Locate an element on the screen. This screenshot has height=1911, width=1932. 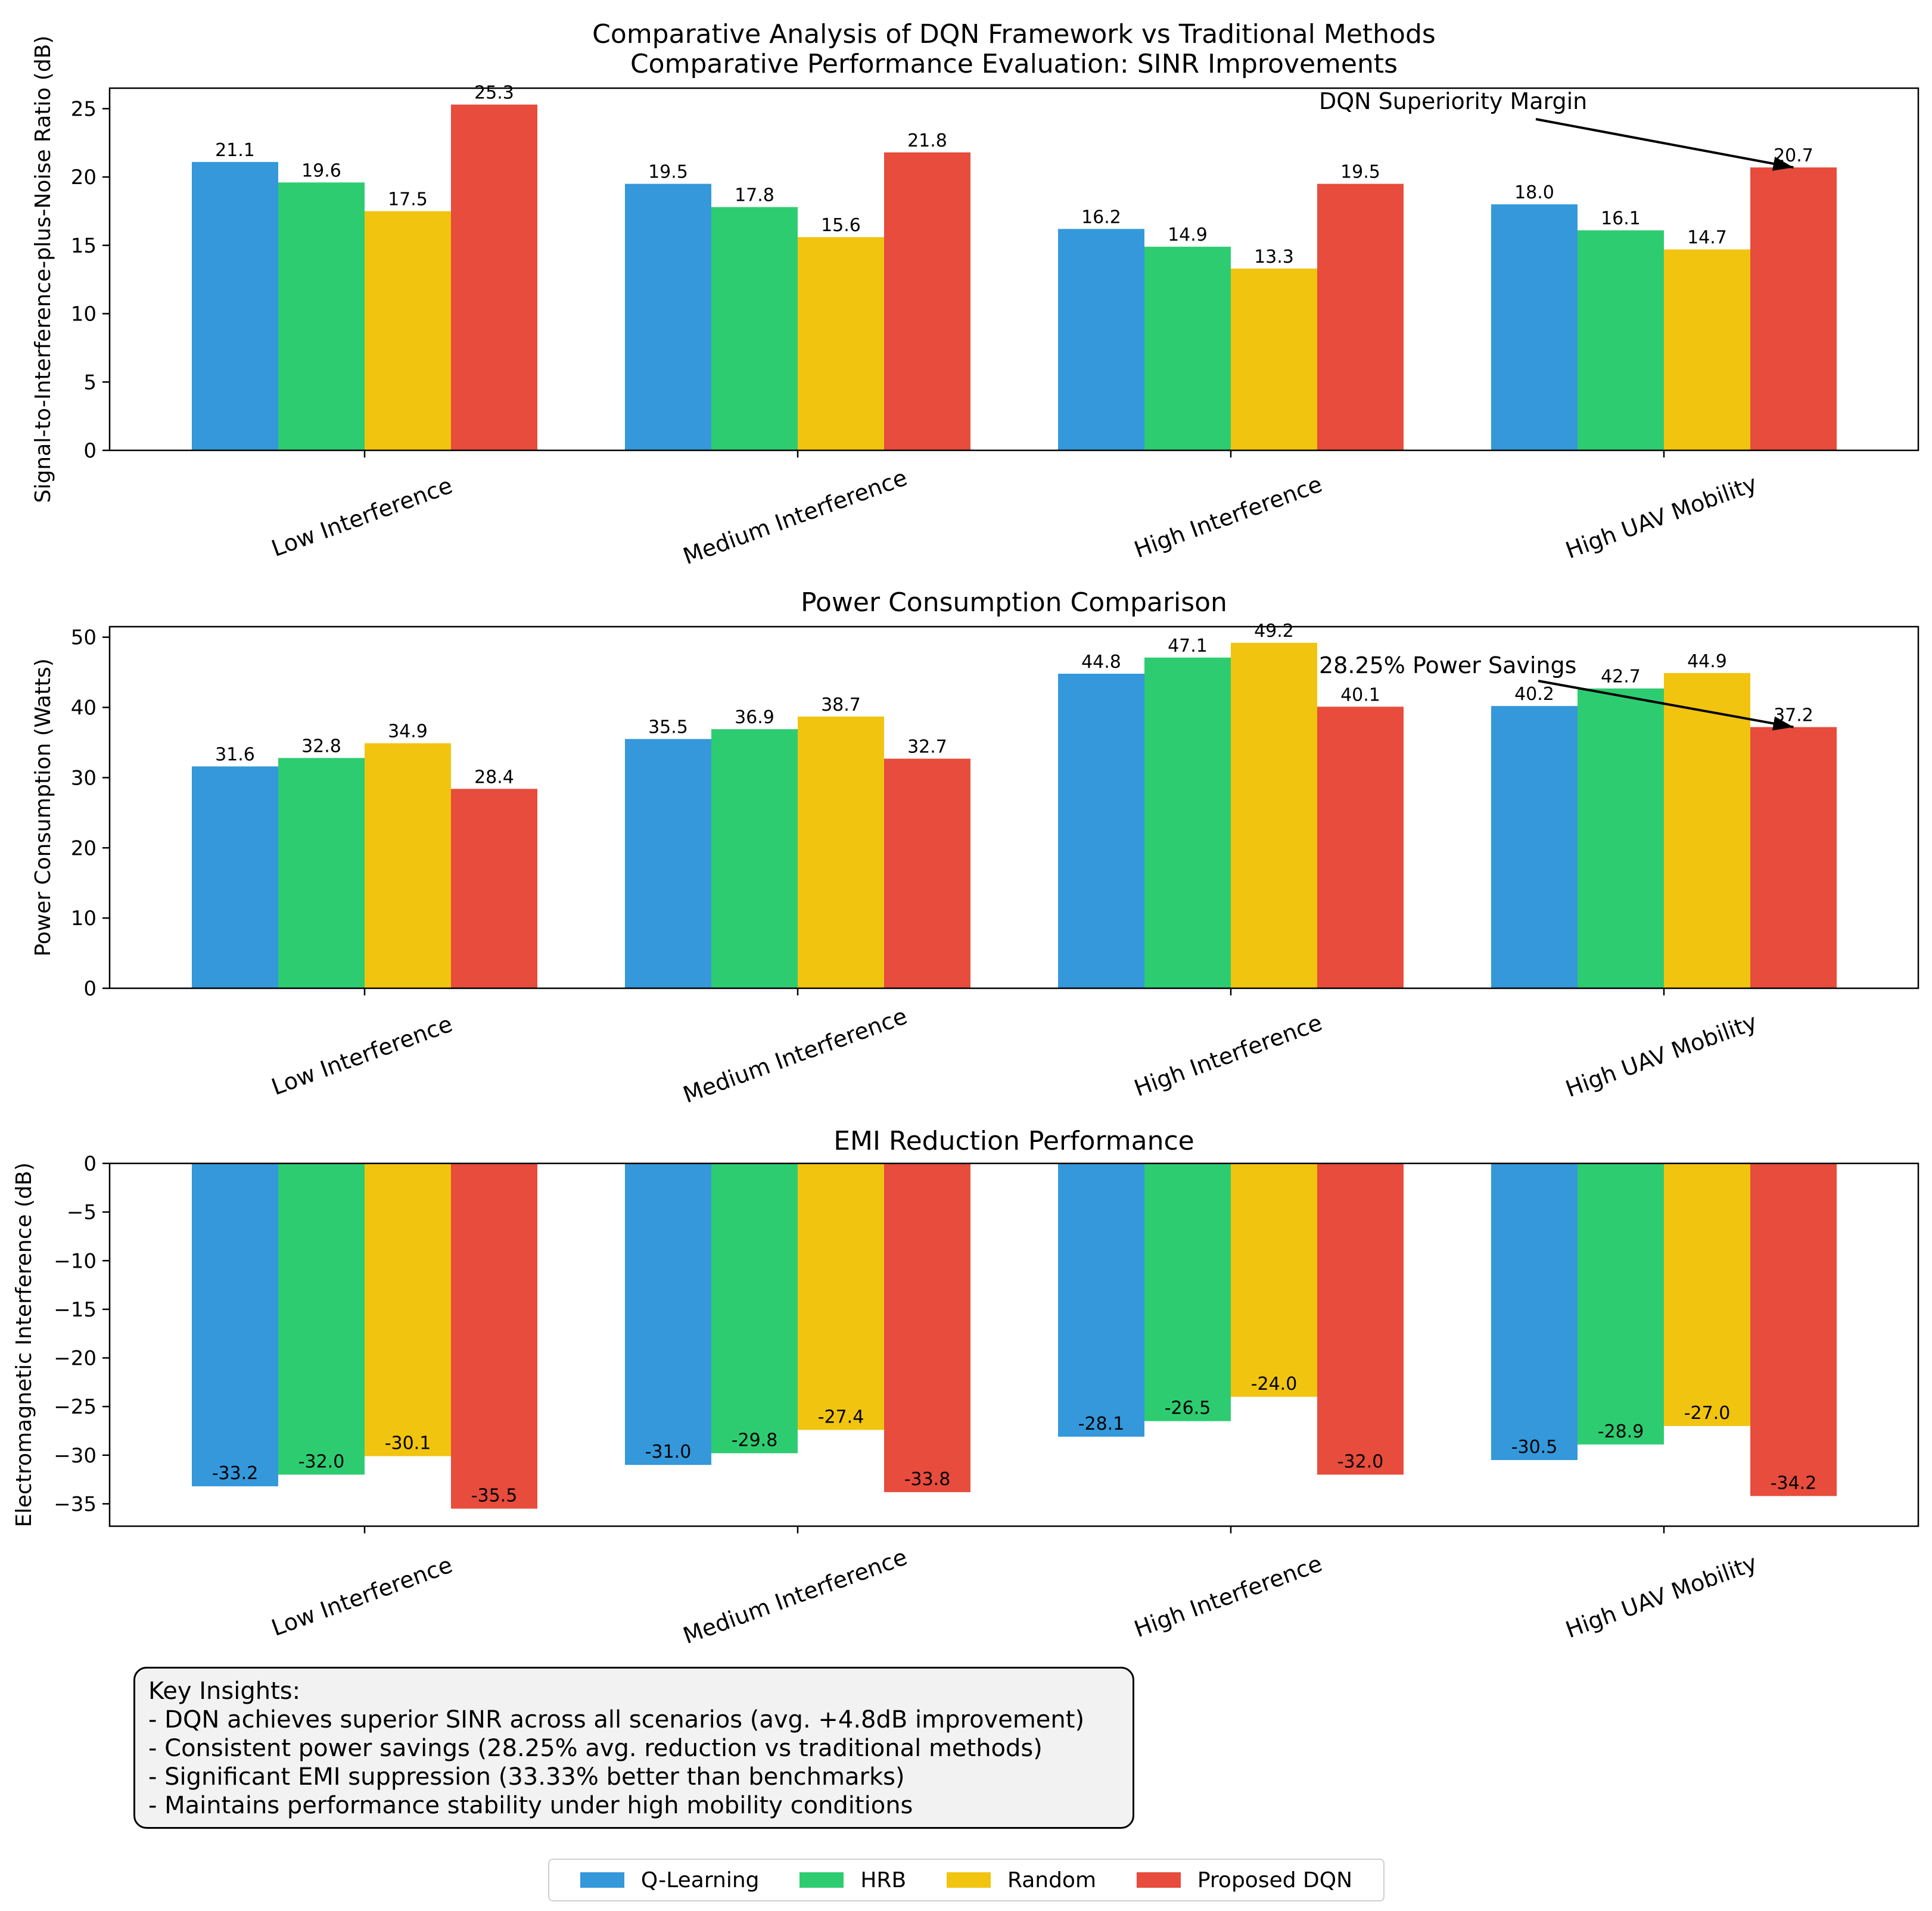
legend: Q-Learning HRB Random Proposed DQN is located at coordinates (966, 1880).